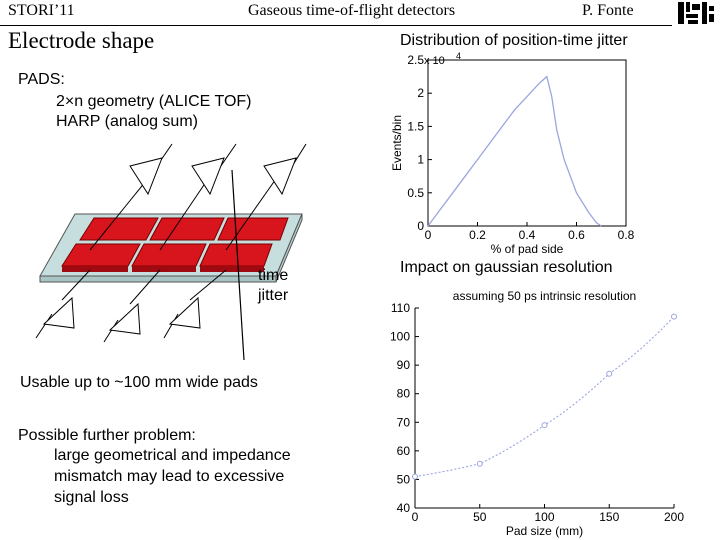 The height and width of the screenshot is (540, 720). I want to click on x-tick-label: 100, so click(544, 517).